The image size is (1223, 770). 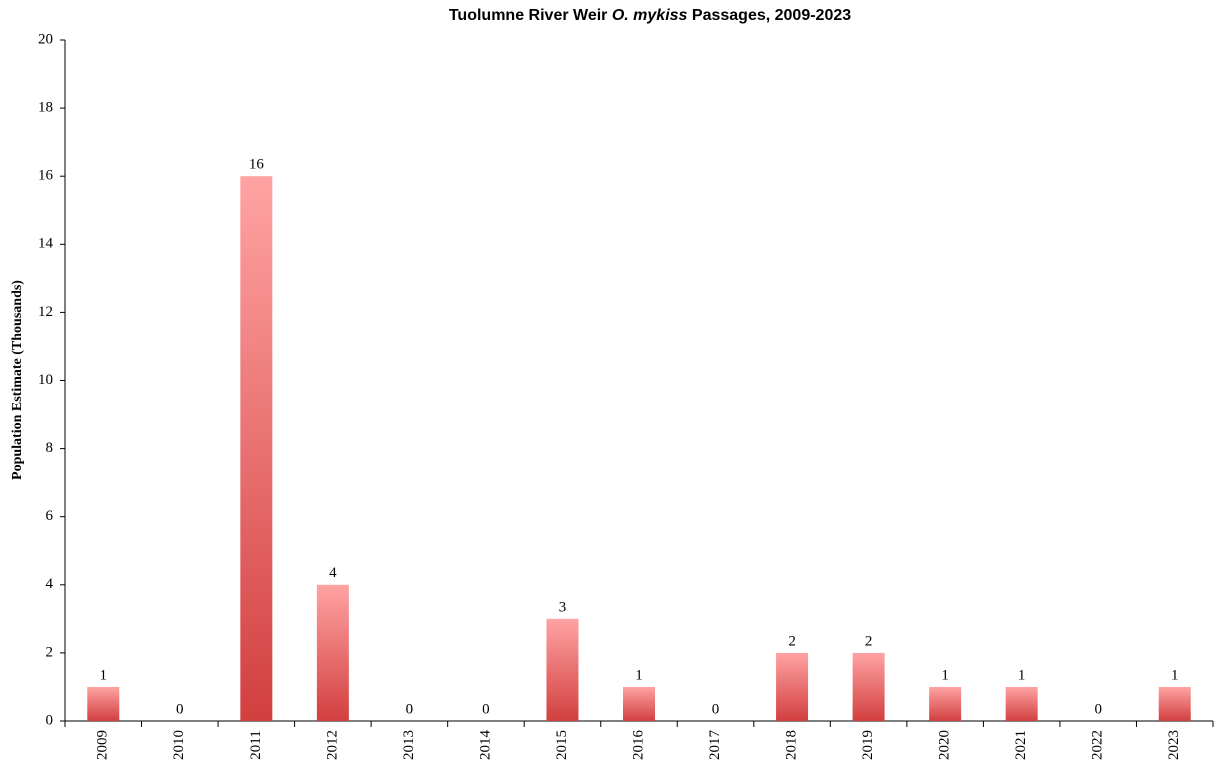 What do you see at coordinates (46, 176) in the screenshot?
I see `y-tick-label: 16` at bounding box center [46, 176].